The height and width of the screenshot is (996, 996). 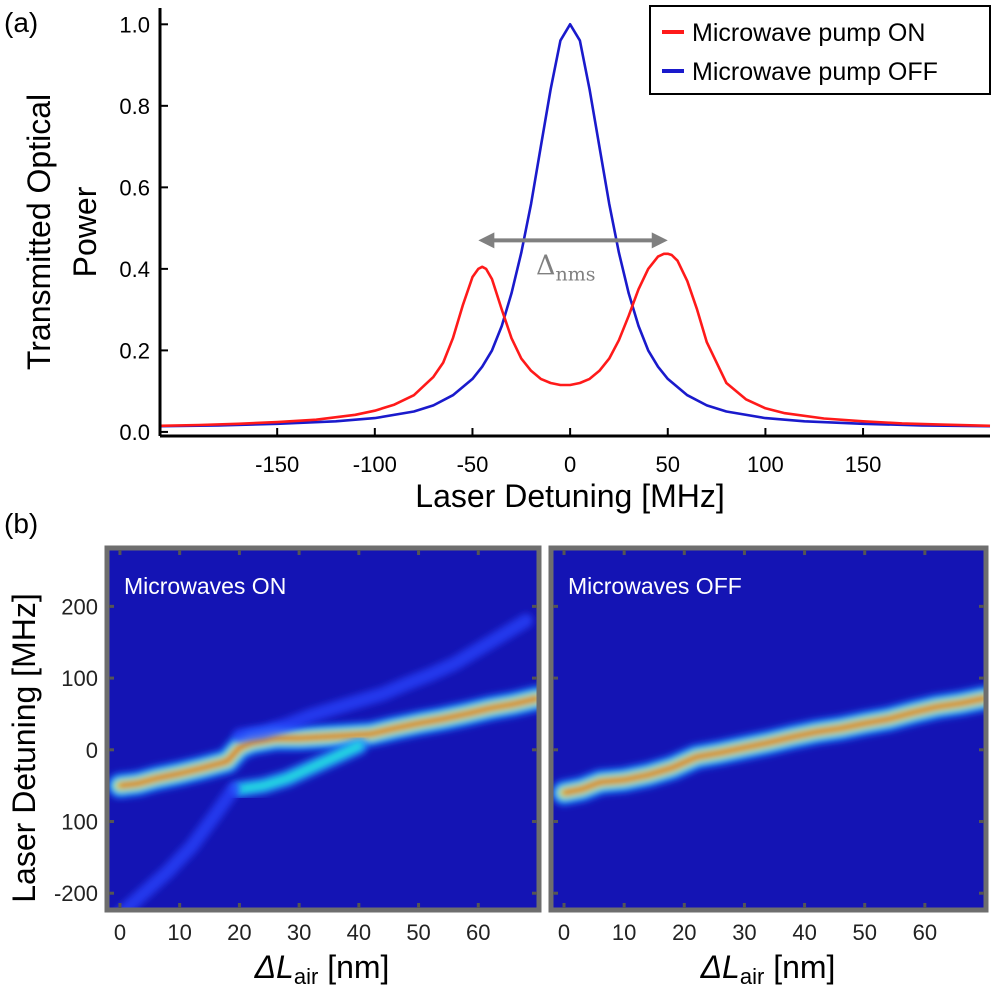 What do you see at coordinates (569, 496) in the screenshot?
I see `line-chart-x-title: Laser Detuning [MHz]` at bounding box center [569, 496].